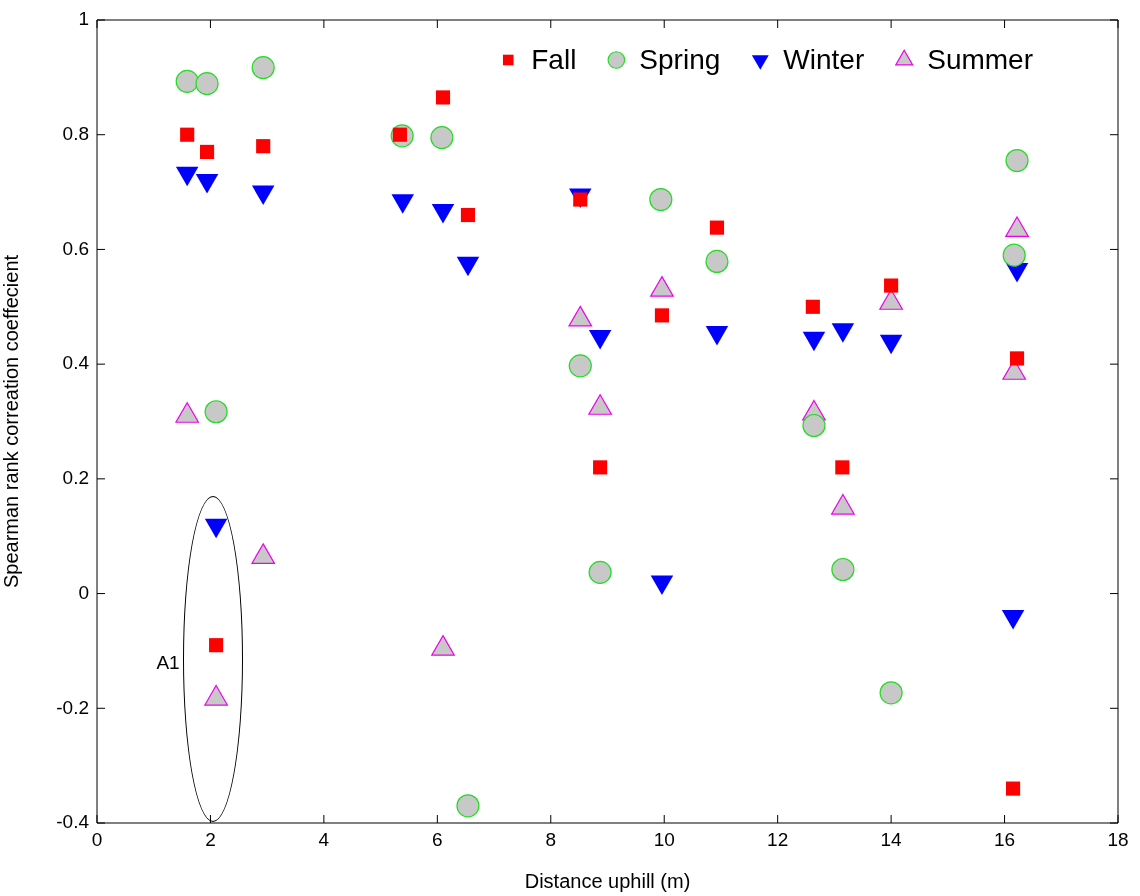 This screenshot has height=896, width=1140. I want to click on x-tick-label: 6, so click(437, 839).